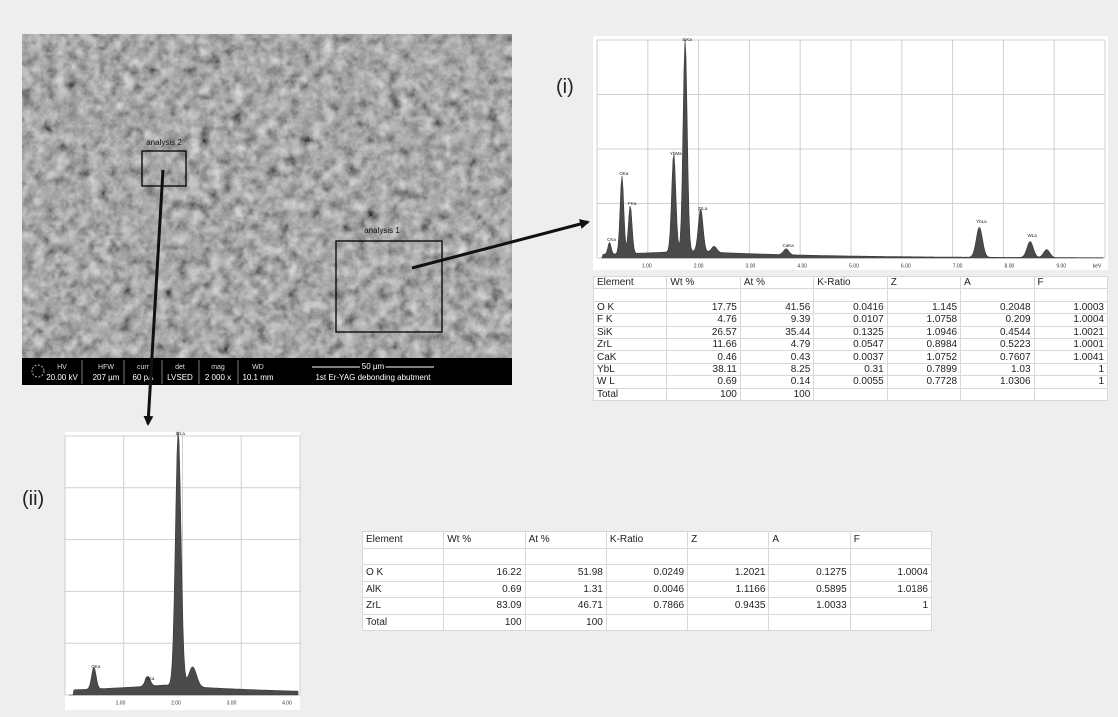  What do you see at coordinates (924, 320) in the screenshot?
I see `table-cell: 1.0758` at bounding box center [924, 320].